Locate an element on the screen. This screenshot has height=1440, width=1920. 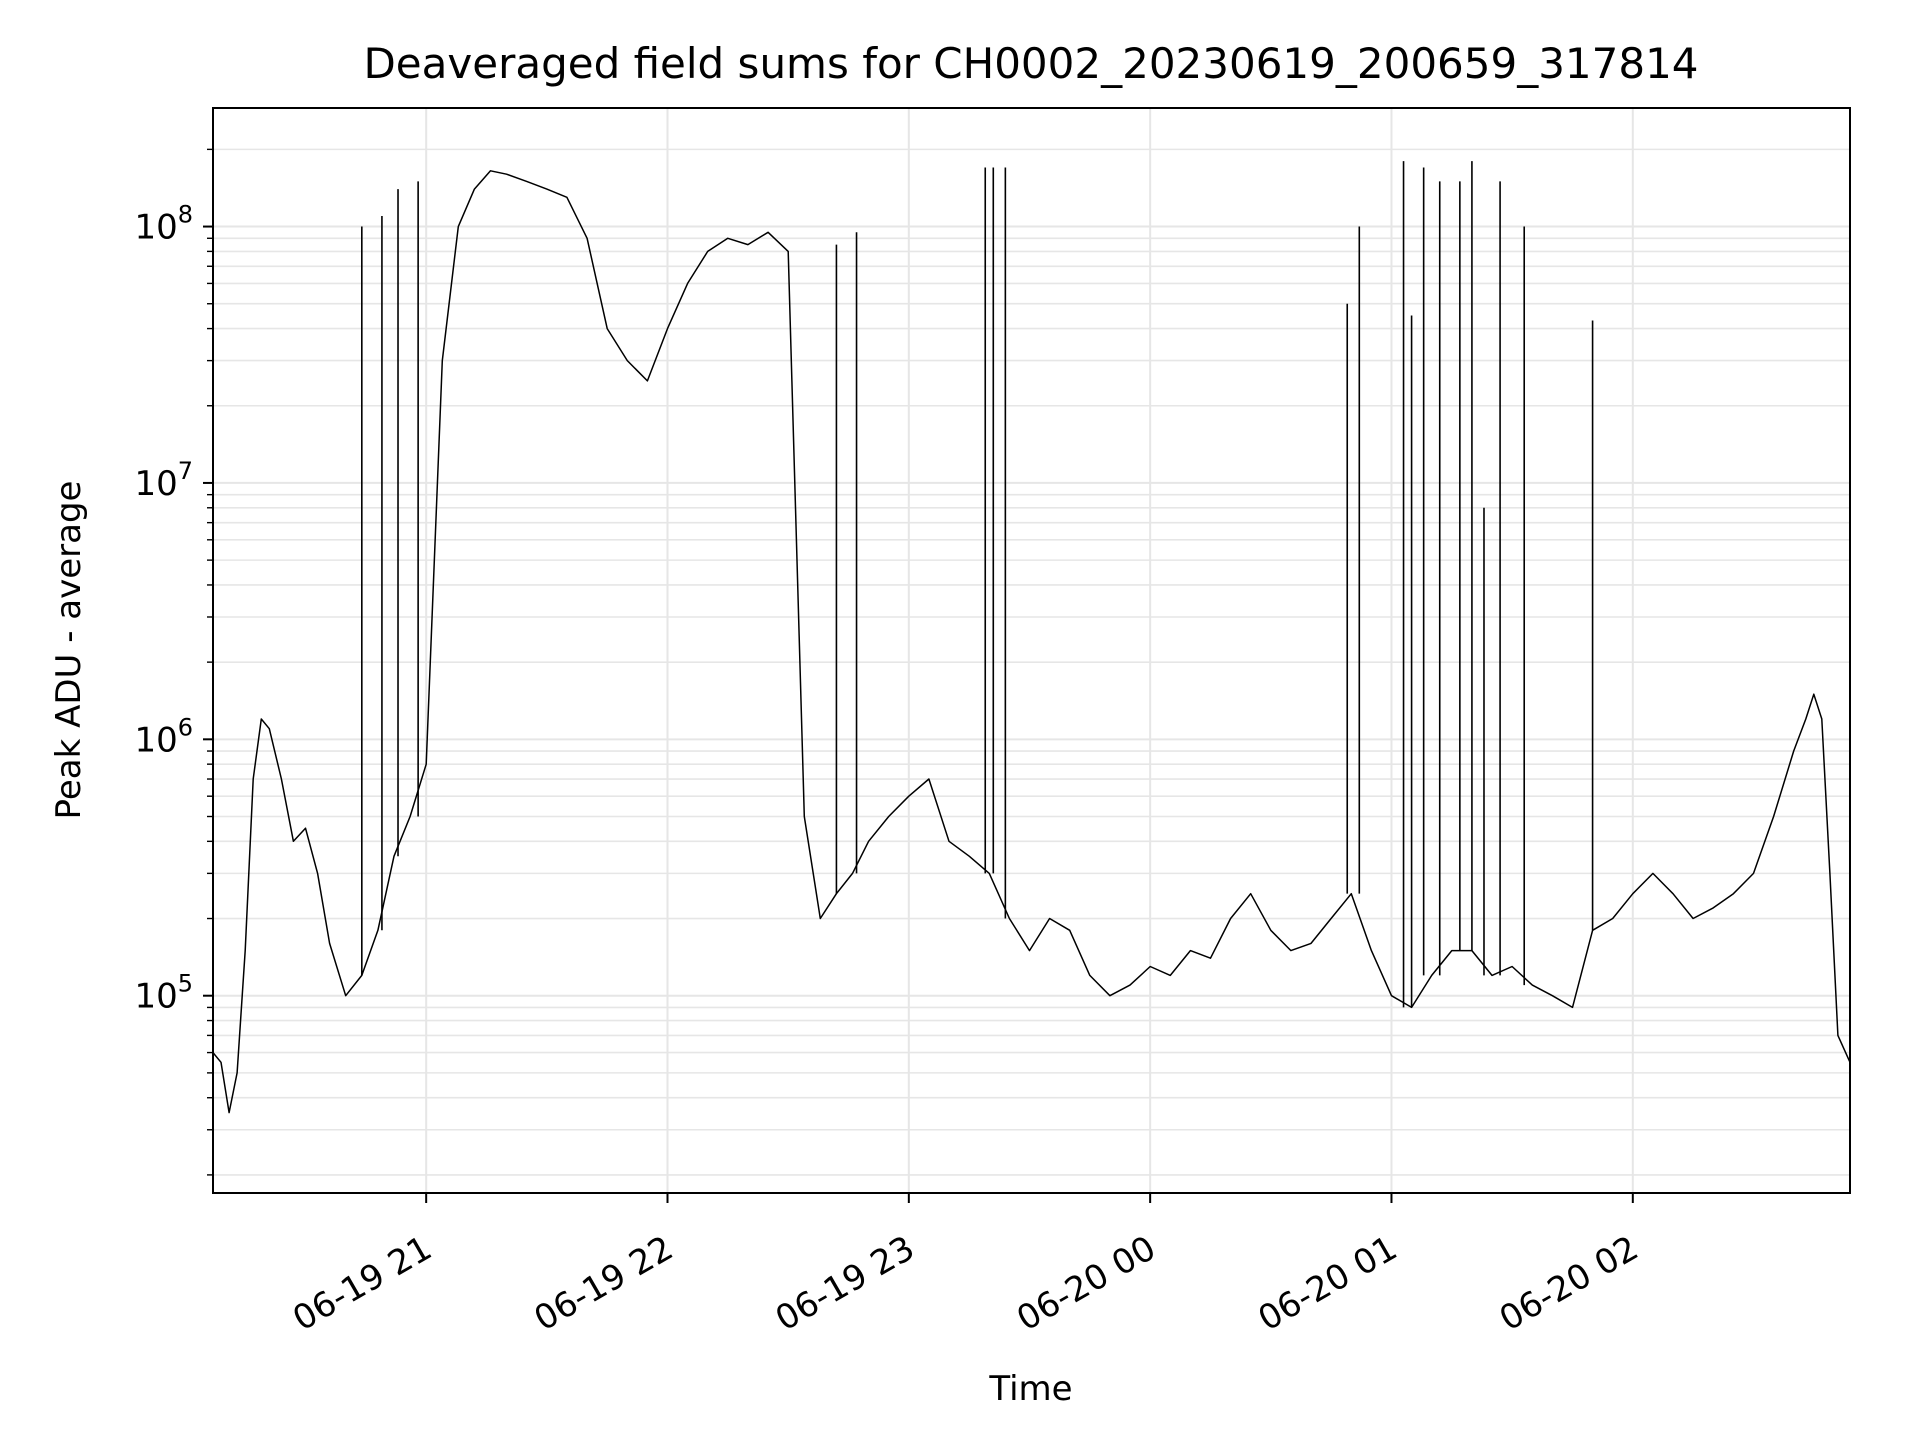
y-tick-label: 10⁶ is located at coordinates (163, 736).